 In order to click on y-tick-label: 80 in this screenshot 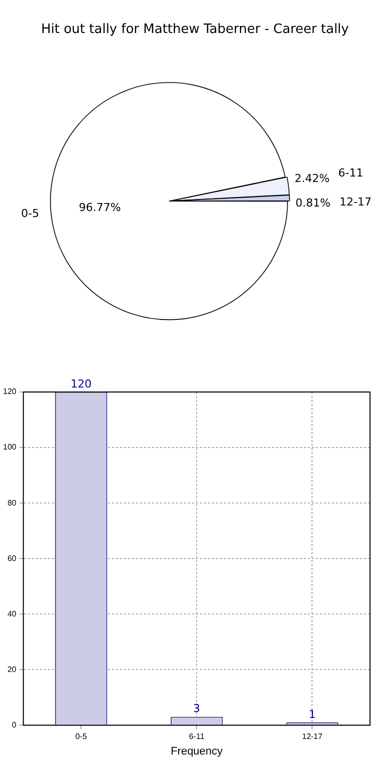, I will do `click(12, 503)`.